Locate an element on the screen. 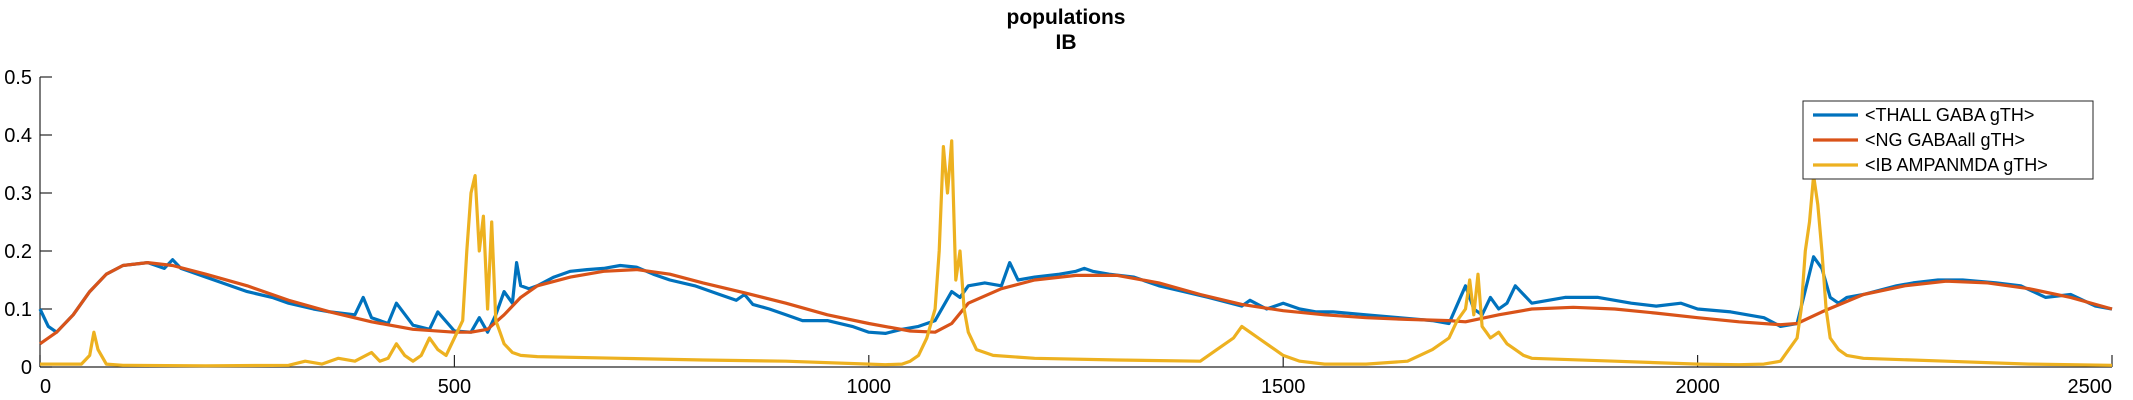 The width and height of the screenshot is (2133, 400). x-tick-label: 1500 is located at coordinates (1283, 387).